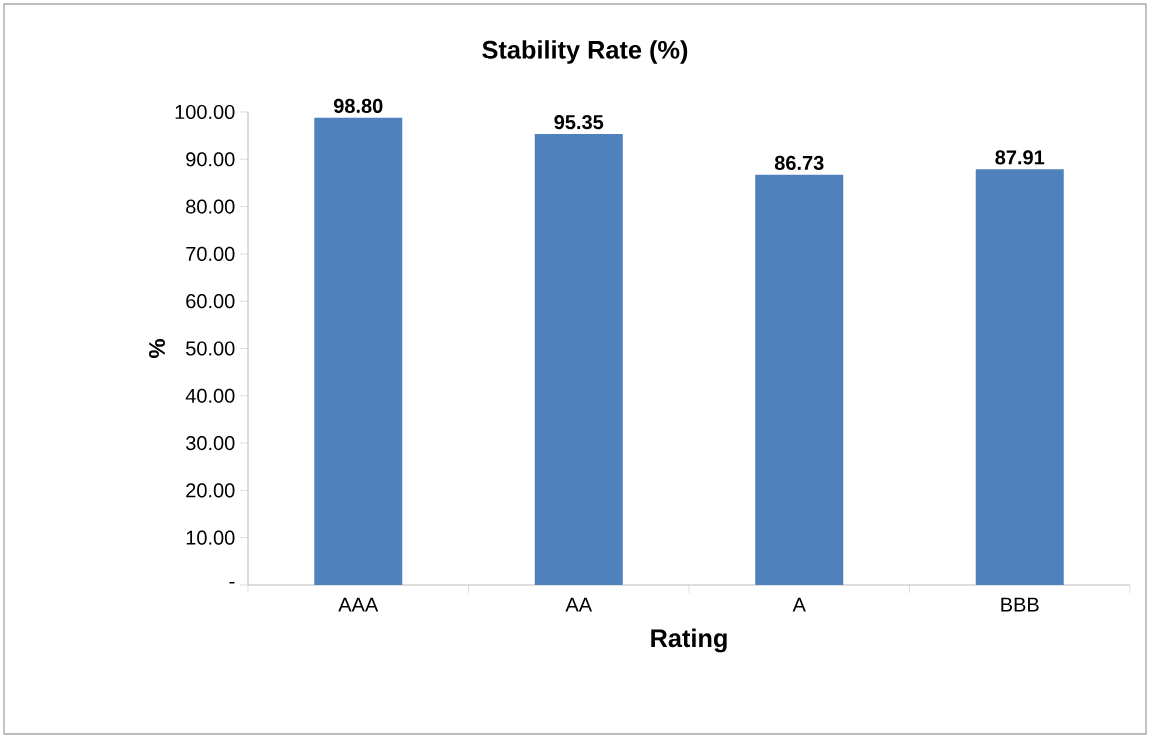 Image resolution: width=1150 pixels, height=738 pixels. What do you see at coordinates (1020, 157) in the screenshot?
I see `data-label: 87.91` at bounding box center [1020, 157].